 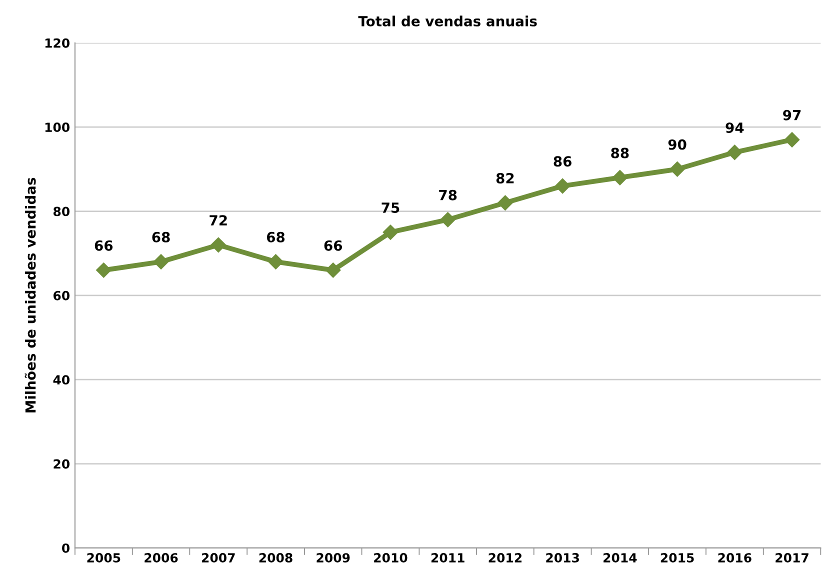 What do you see at coordinates (333, 558) in the screenshot?
I see `x-tick-label: 2009` at bounding box center [333, 558].